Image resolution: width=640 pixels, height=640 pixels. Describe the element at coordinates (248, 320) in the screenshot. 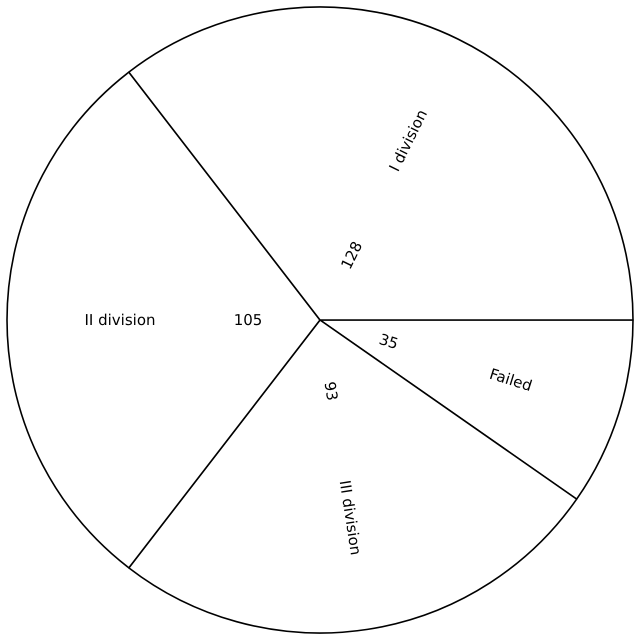

I see `data-label: 105` at that location.